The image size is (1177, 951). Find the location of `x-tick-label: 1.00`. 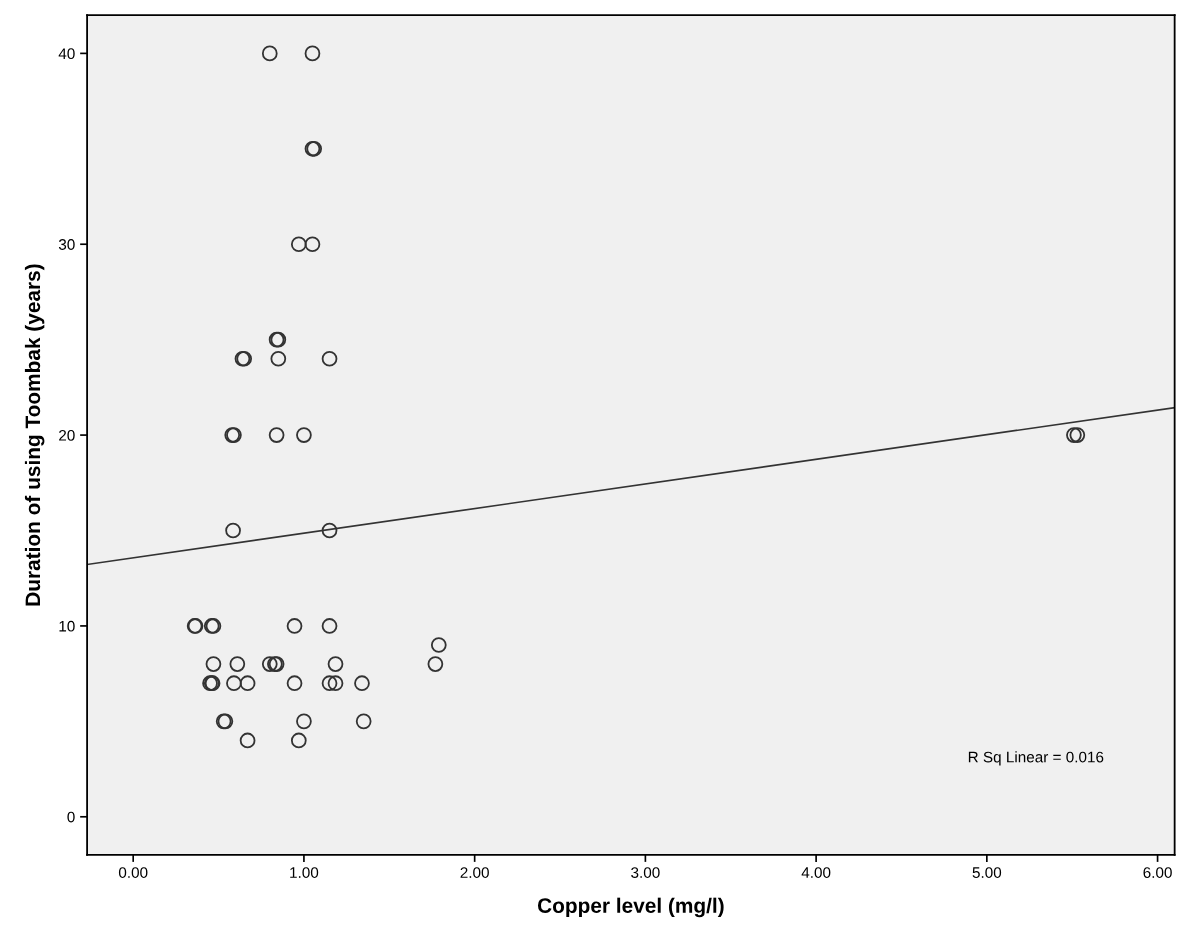

x-tick-label: 1.00 is located at coordinates (304, 872).